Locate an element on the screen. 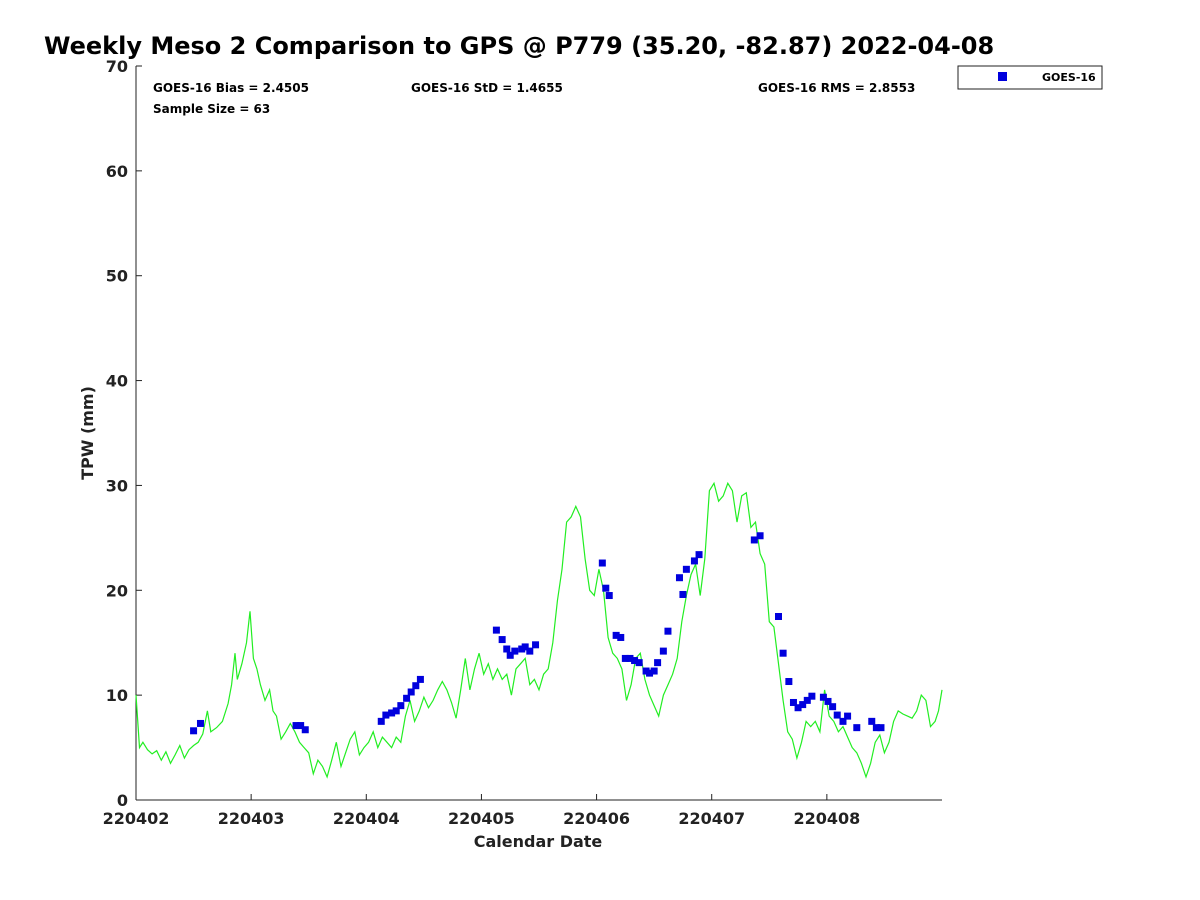 Image resolution: width=1200 pixels, height=900 pixels. y-tick-label: 10 is located at coordinates (117, 695).